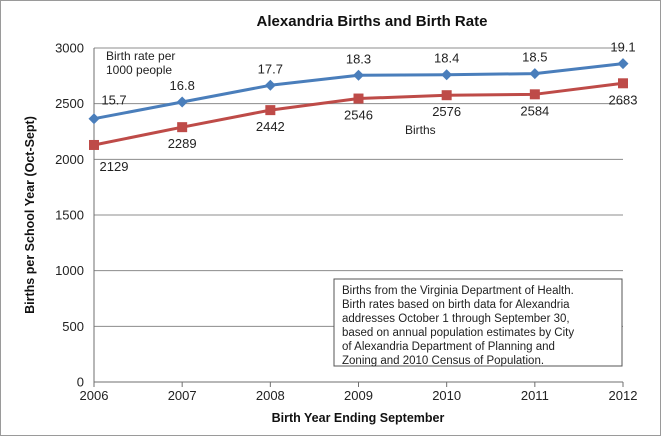 The image size is (661, 436). What do you see at coordinates (448, 347) in the screenshot?
I see `note-line: of Alexandria Department of Planning and` at bounding box center [448, 347].